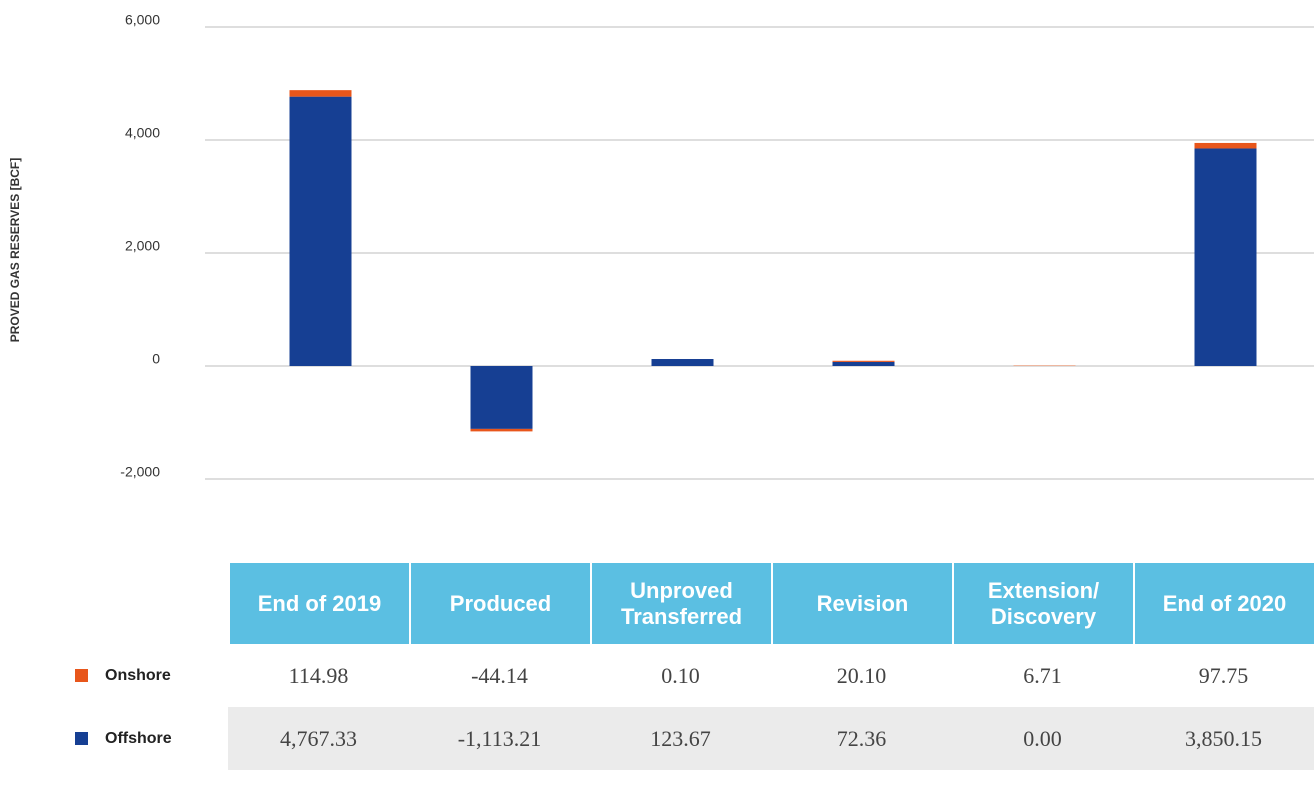 This screenshot has width=1314, height=798. I want to click on value-cell: 0.10, so click(680, 675).